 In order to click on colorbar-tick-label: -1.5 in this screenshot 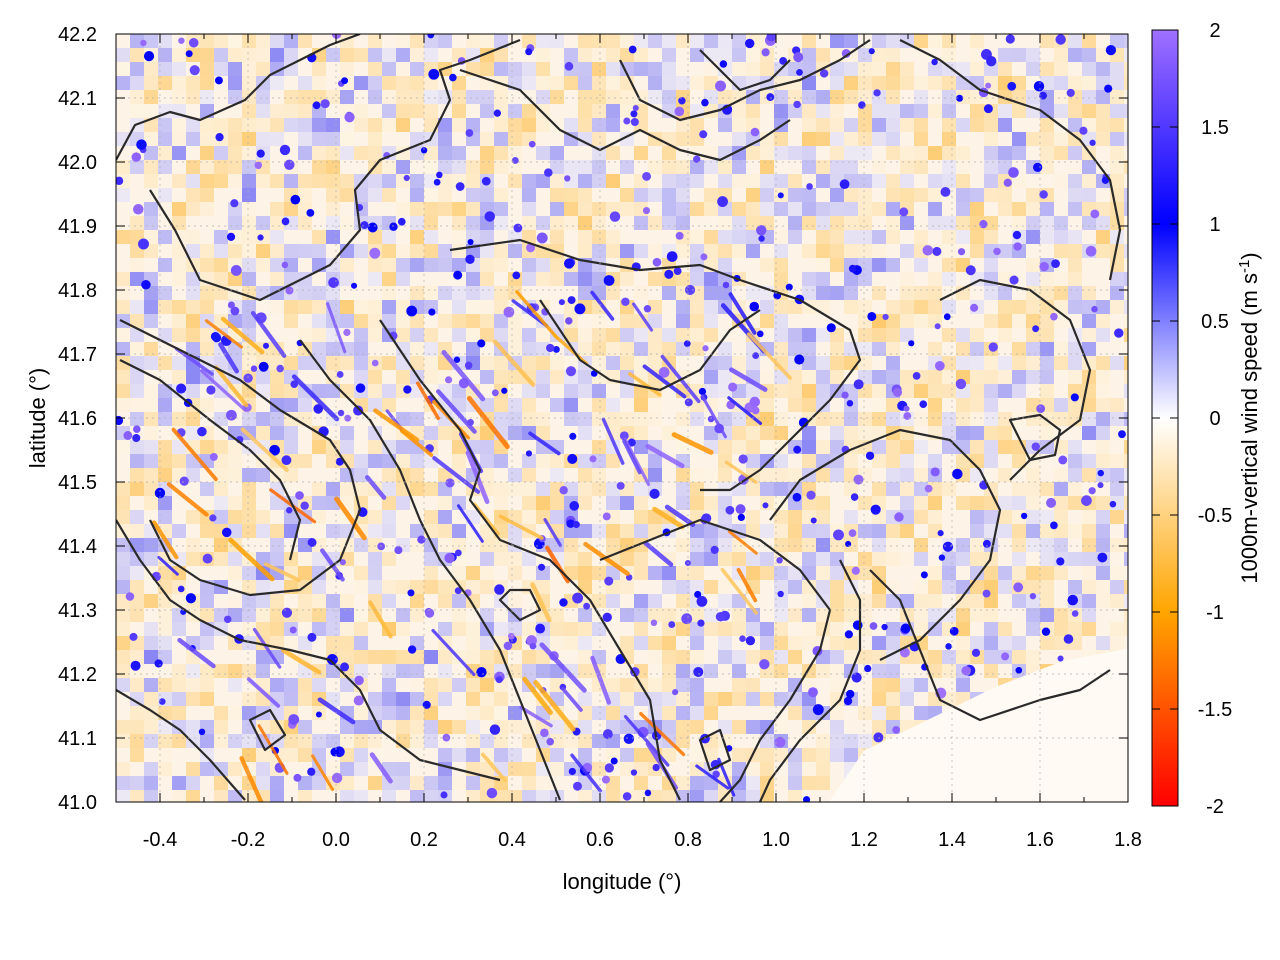, I will do `click(1215, 710)`.